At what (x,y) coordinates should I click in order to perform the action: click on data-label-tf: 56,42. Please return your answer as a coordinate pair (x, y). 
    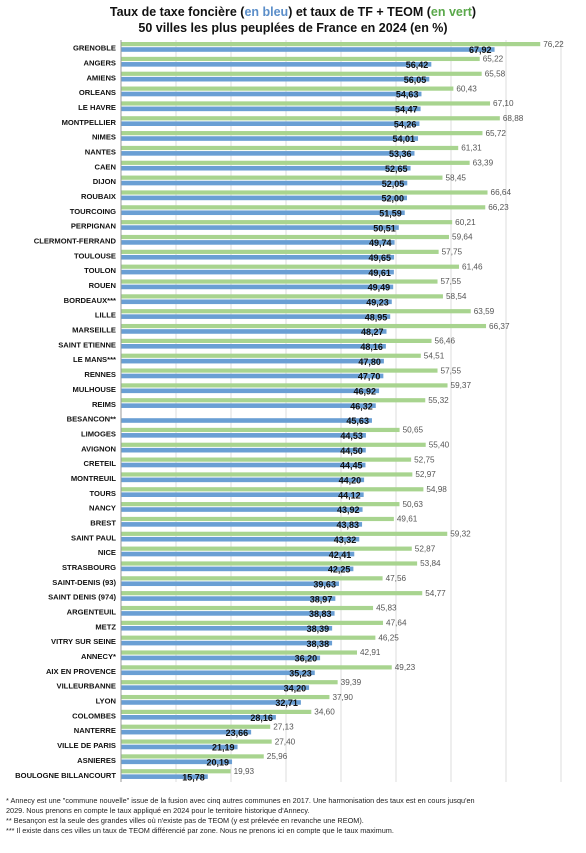
    Looking at the image, I should click on (417, 65).